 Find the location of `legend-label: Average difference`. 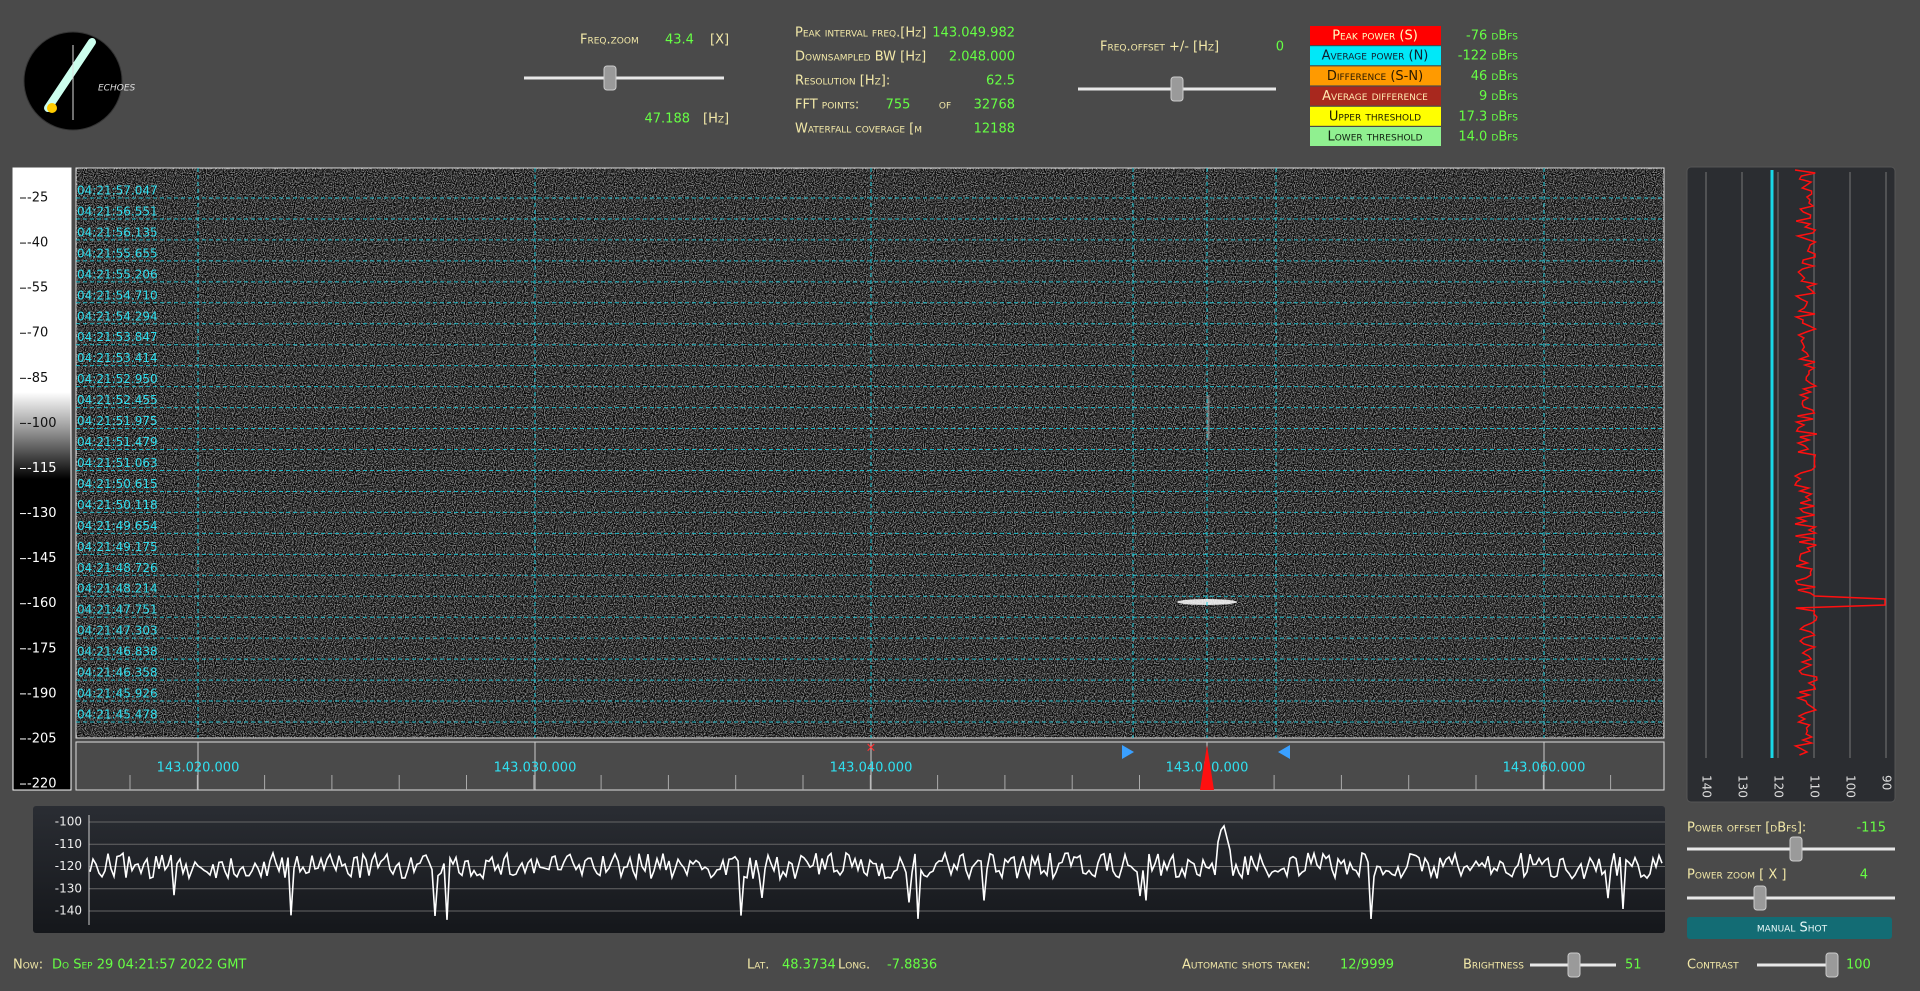

legend-label: Average difference is located at coordinates (1375, 96).